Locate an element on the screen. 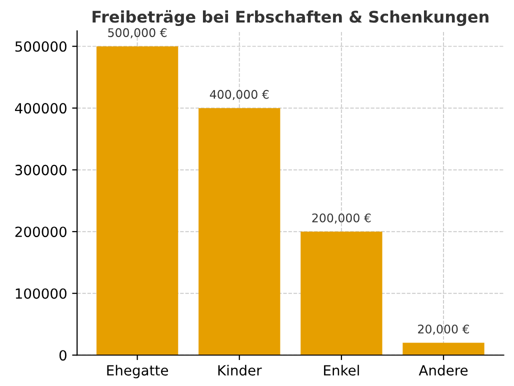 The width and height of the screenshot is (514, 386). y-tick-label: 100000 is located at coordinates (41, 293).